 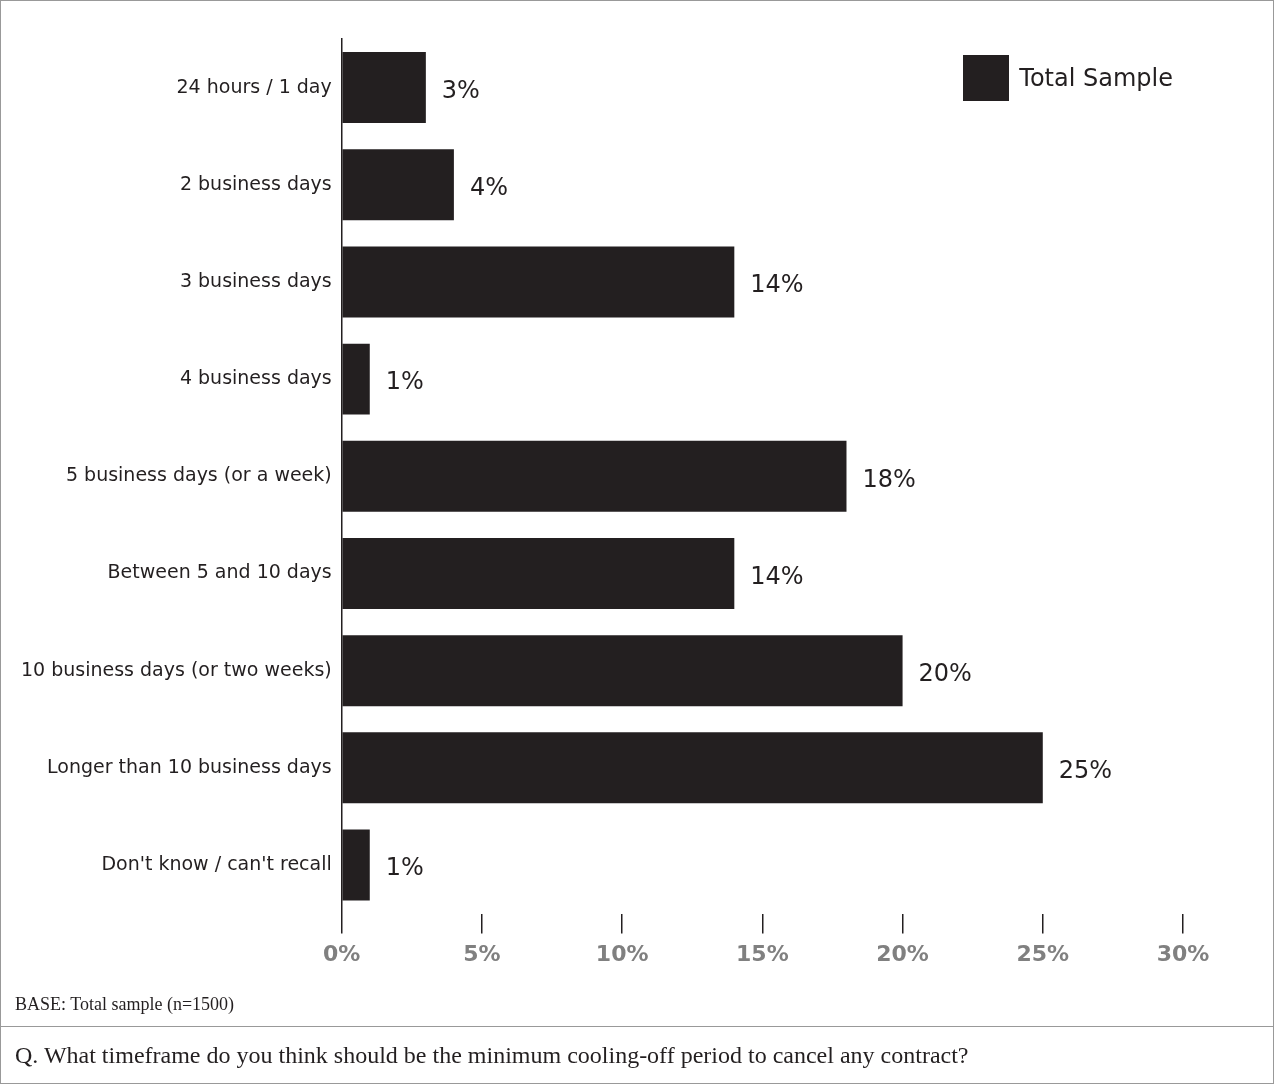 What do you see at coordinates (255, 279) in the screenshot?
I see `y-tick-label: 3 business days` at bounding box center [255, 279].